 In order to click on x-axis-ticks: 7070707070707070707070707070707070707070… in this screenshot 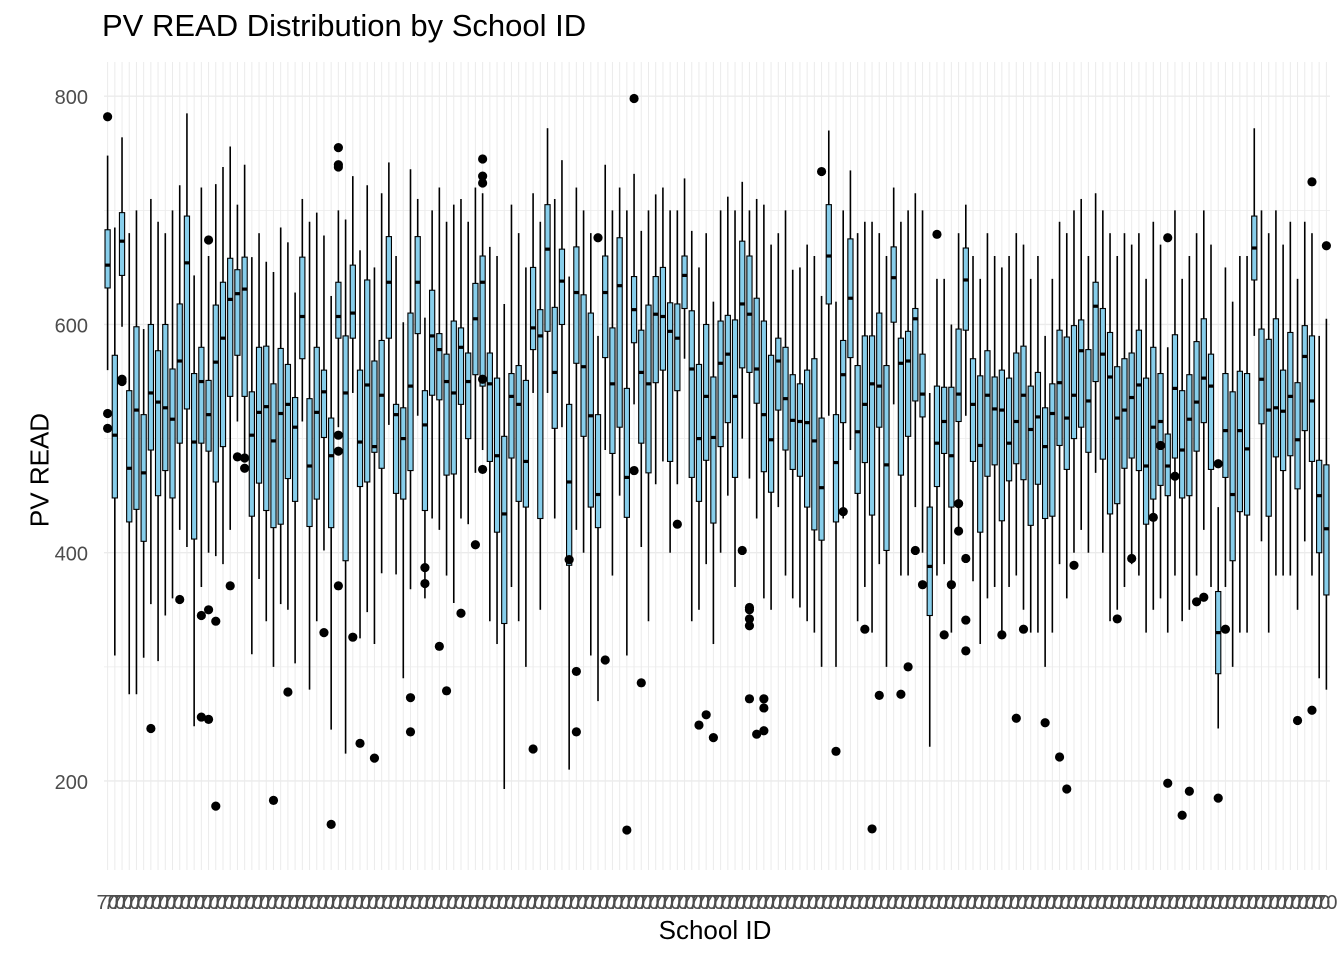, I will do `click(716, 903)`.